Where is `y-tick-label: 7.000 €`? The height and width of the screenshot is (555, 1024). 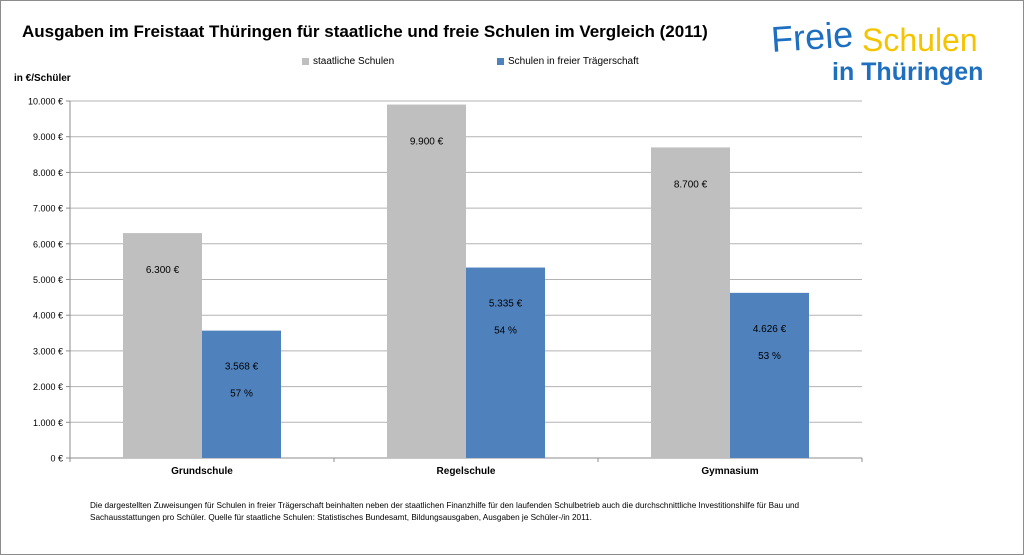 y-tick-label: 7.000 € is located at coordinates (48, 209).